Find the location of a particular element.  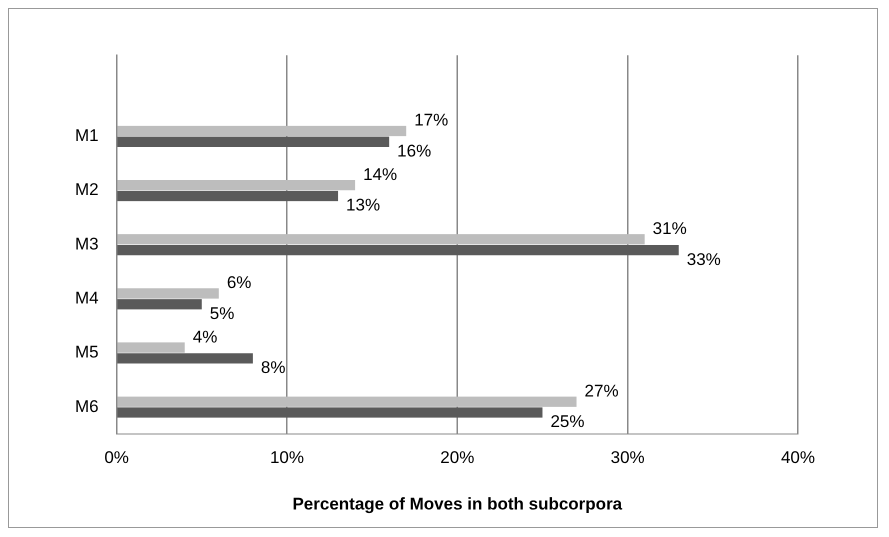

data-label: 5% is located at coordinates (222, 313).